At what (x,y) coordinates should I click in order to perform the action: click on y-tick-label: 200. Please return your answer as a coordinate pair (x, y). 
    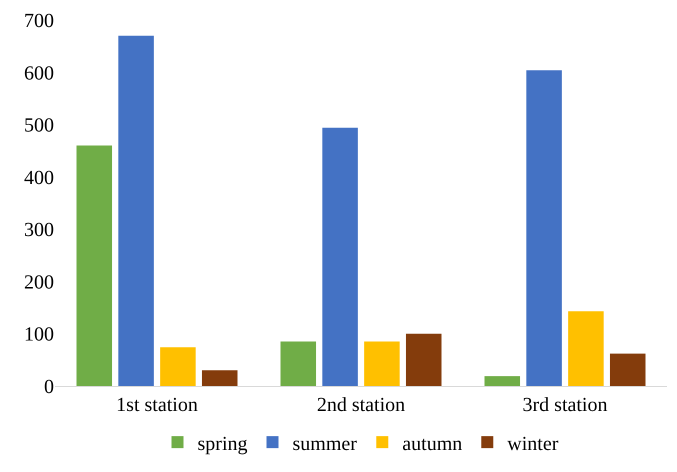
    Looking at the image, I should click on (39, 282).